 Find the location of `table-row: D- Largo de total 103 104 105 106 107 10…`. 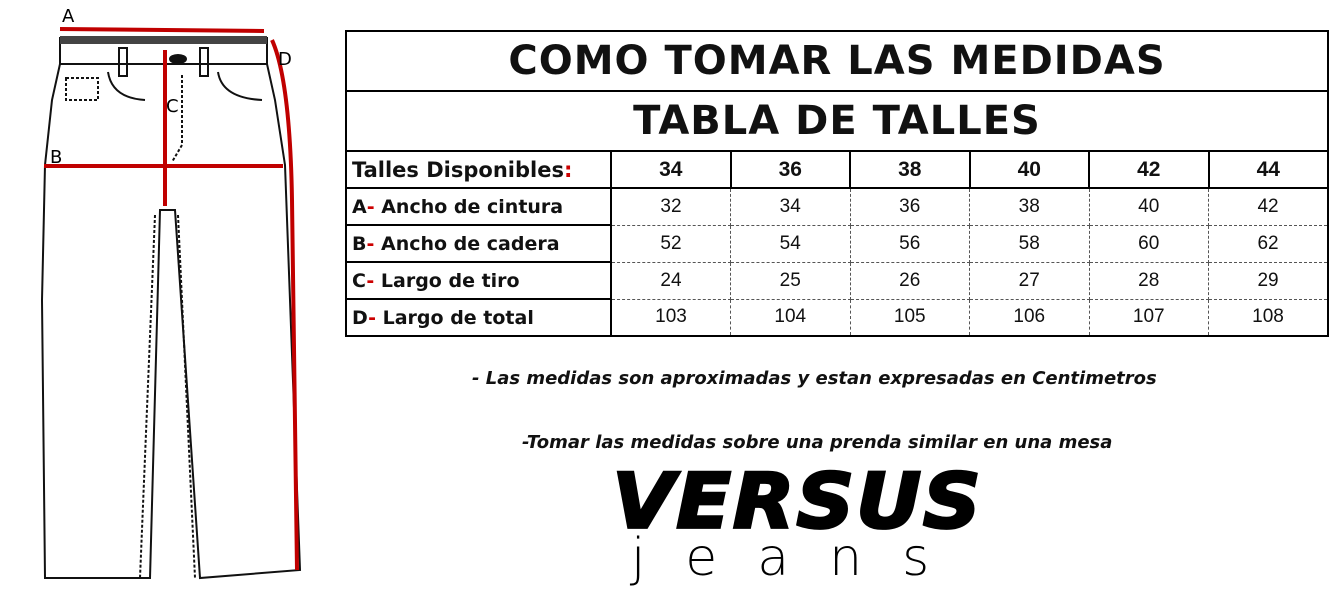

table-row: D- Largo de total 103 104 105 106 107 10… is located at coordinates (837, 317).